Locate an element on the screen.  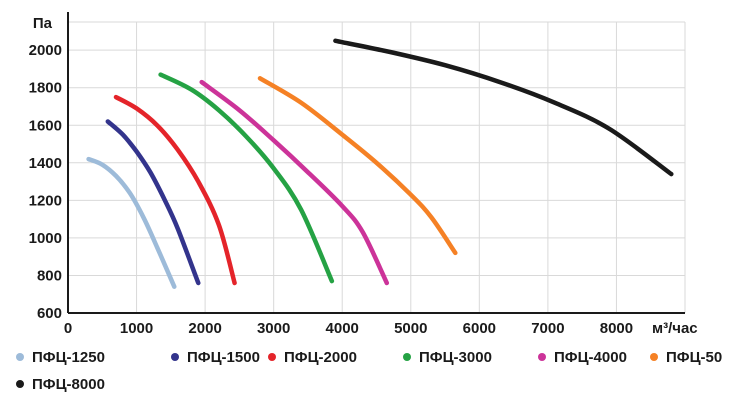
legend-label-пфц-8000: ПФЦ-8000 is located at coordinates (68, 384).